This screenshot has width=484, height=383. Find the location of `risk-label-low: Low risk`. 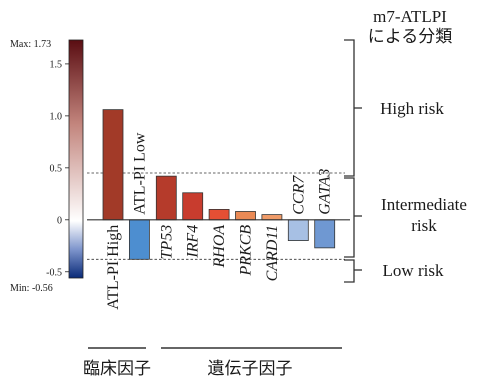

risk-label-low: Low risk is located at coordinates (413, 270).